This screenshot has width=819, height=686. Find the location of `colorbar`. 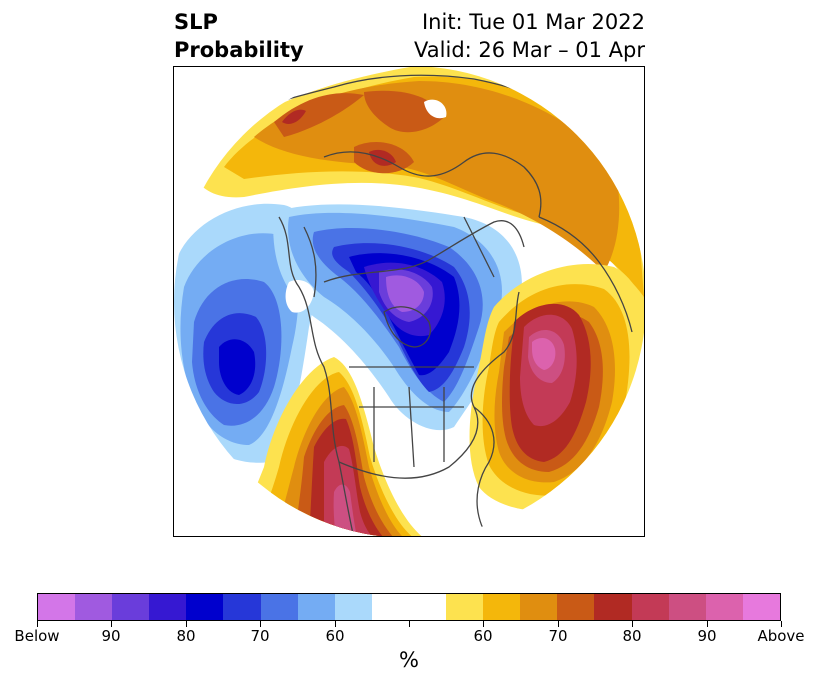

colorbar is located at coordinates (409, 607).